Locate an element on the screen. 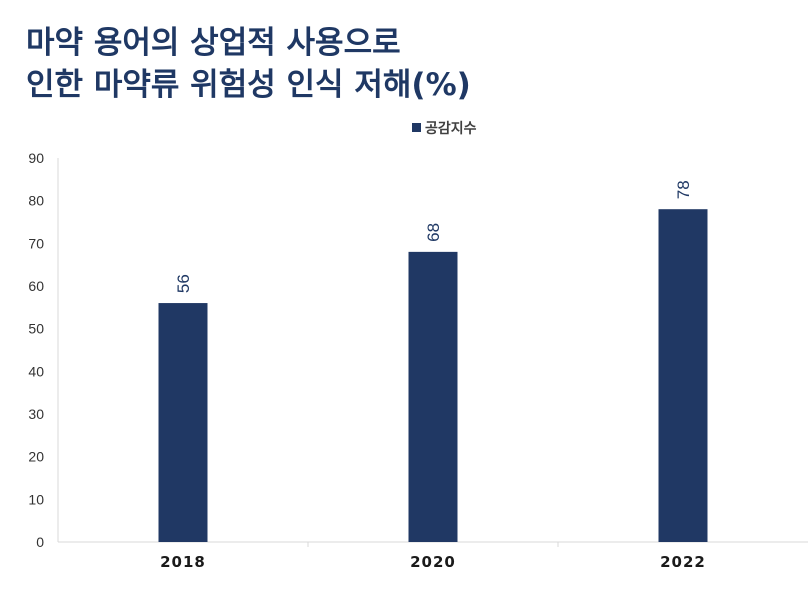  y-tick-label: 90 is located at coordinates (36, 158).